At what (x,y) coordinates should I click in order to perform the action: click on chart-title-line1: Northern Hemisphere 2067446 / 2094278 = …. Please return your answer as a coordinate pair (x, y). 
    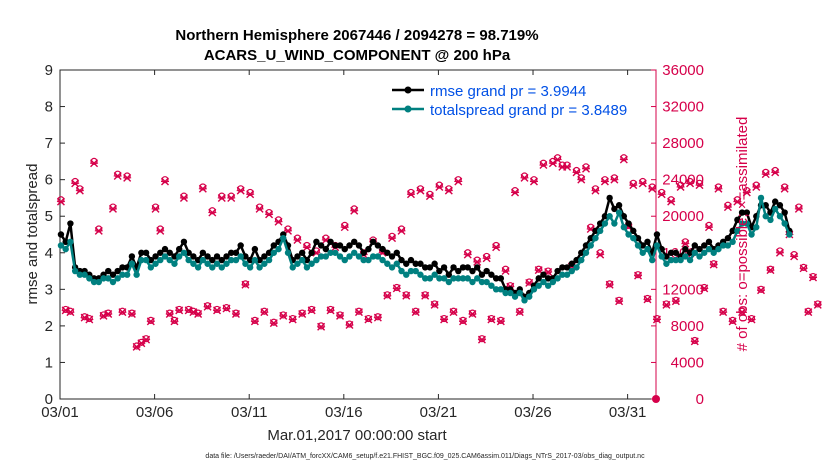
    Looking at the image, I should click on (356, 35).